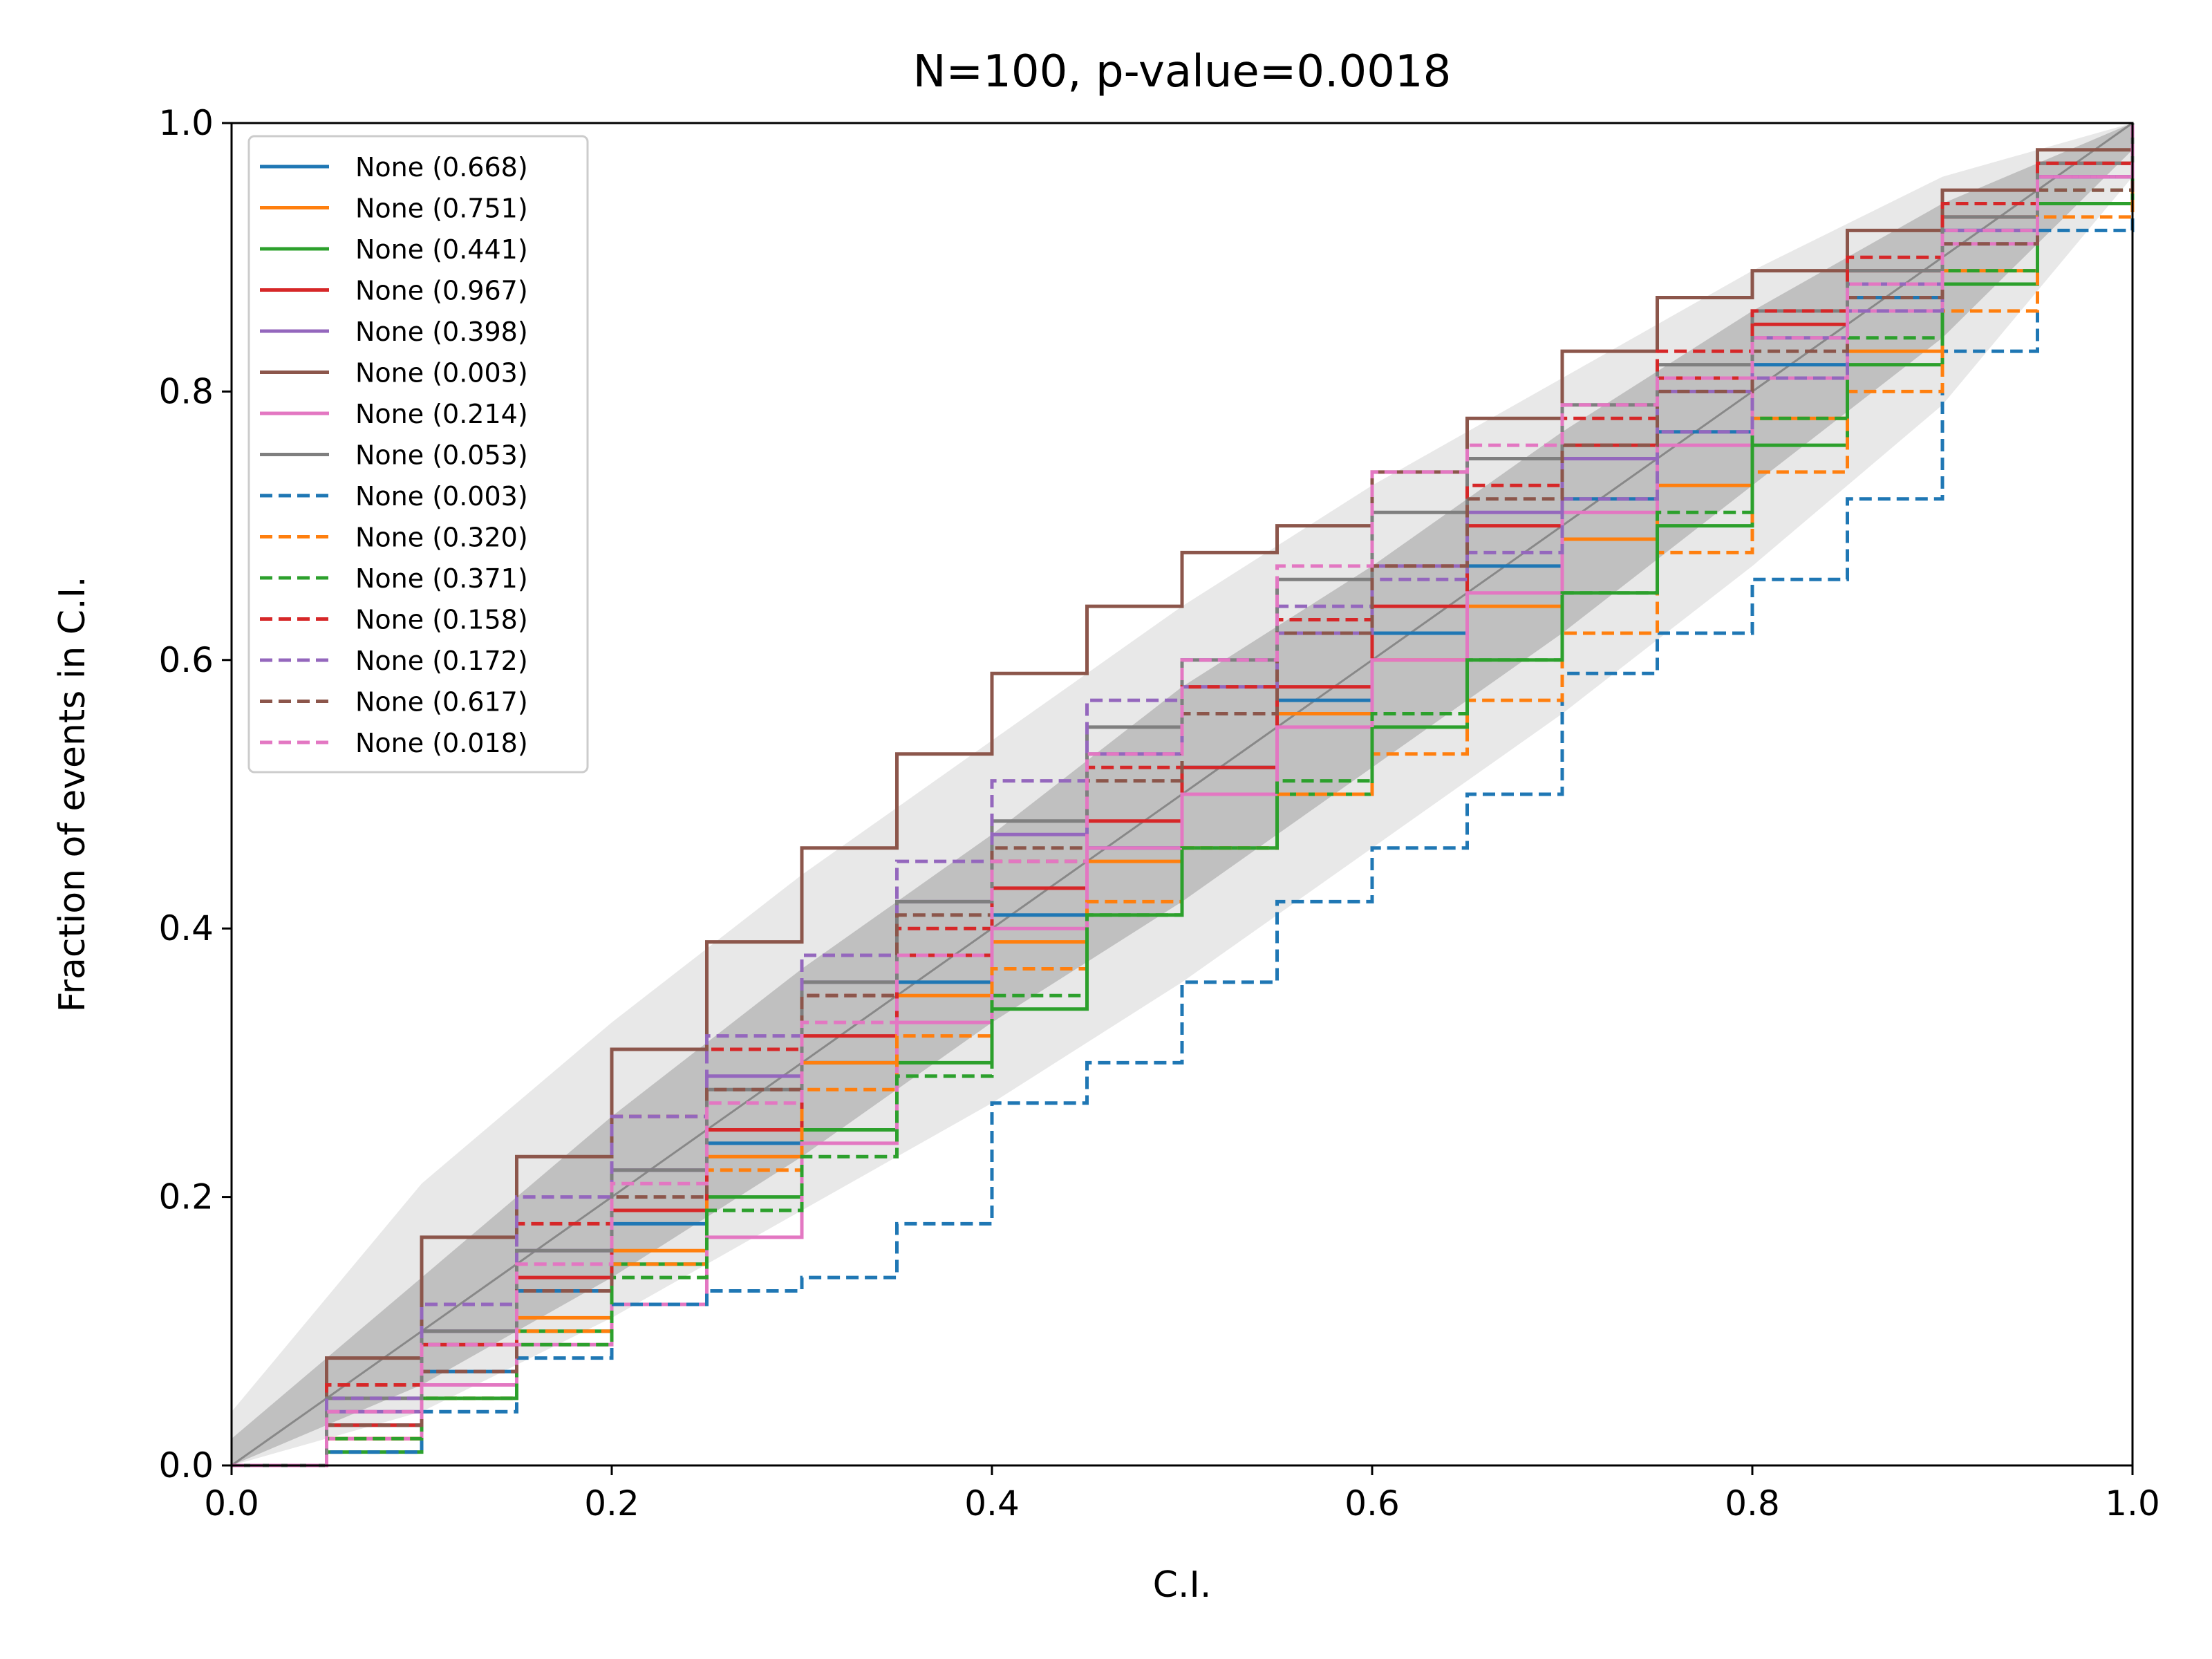 The width and height of the screenshot is (2212, 1659). I want to click on legend-frame, so click(418, 454).